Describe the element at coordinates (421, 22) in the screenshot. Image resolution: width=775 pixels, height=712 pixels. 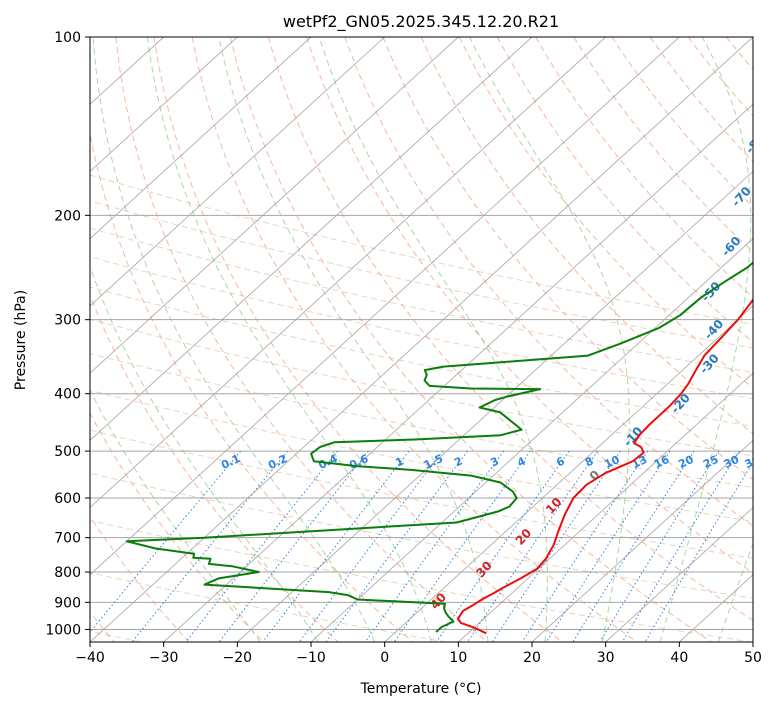
I see `chart-title: wetPf2_GN05.2025.345.12.20.R21` at that location.